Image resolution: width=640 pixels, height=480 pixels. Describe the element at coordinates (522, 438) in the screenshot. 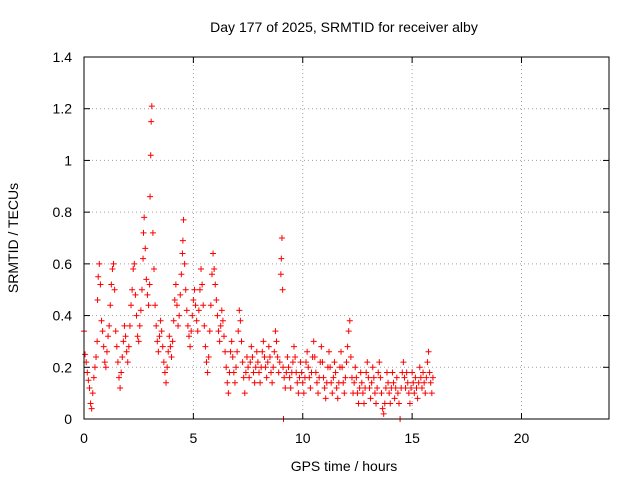

I see `x-tick-label: 20` at that location.